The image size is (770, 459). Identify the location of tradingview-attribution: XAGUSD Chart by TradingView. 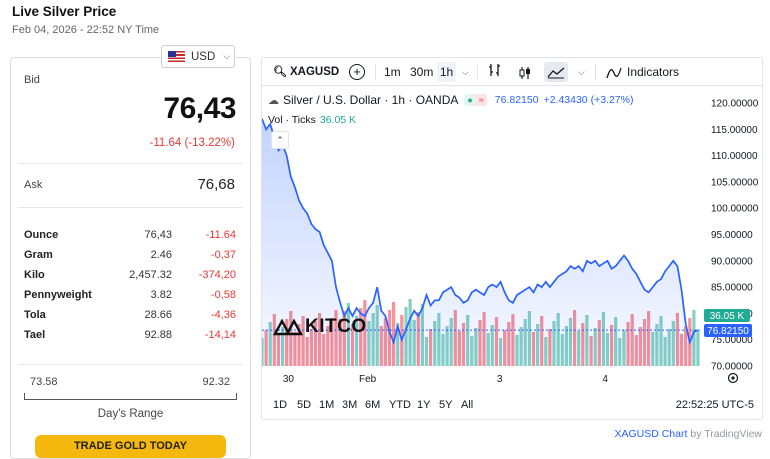
(688, 434).